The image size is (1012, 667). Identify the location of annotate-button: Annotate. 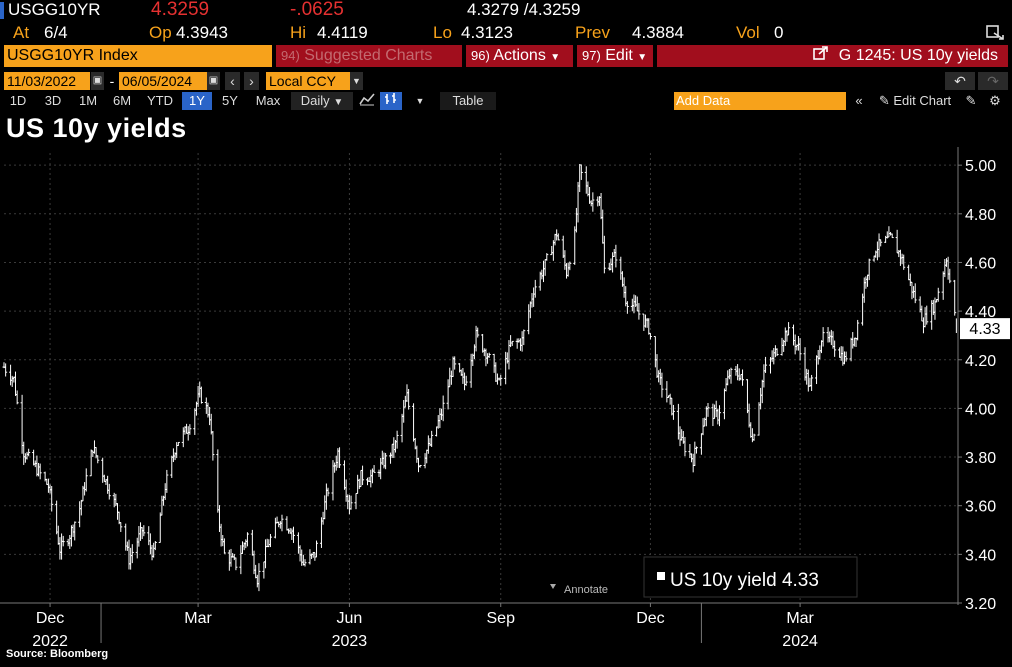
(579, 590).